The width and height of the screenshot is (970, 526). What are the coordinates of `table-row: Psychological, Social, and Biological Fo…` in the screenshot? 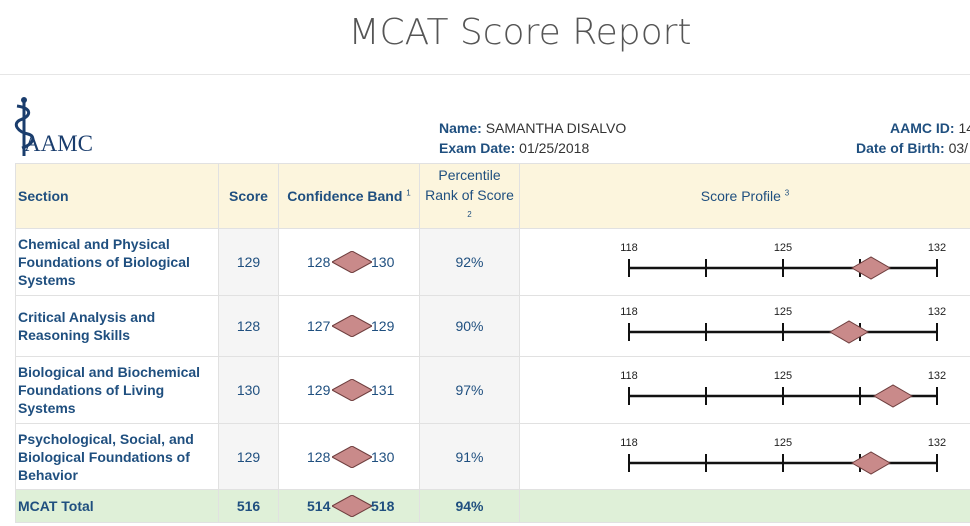 It's located at (492, 456).